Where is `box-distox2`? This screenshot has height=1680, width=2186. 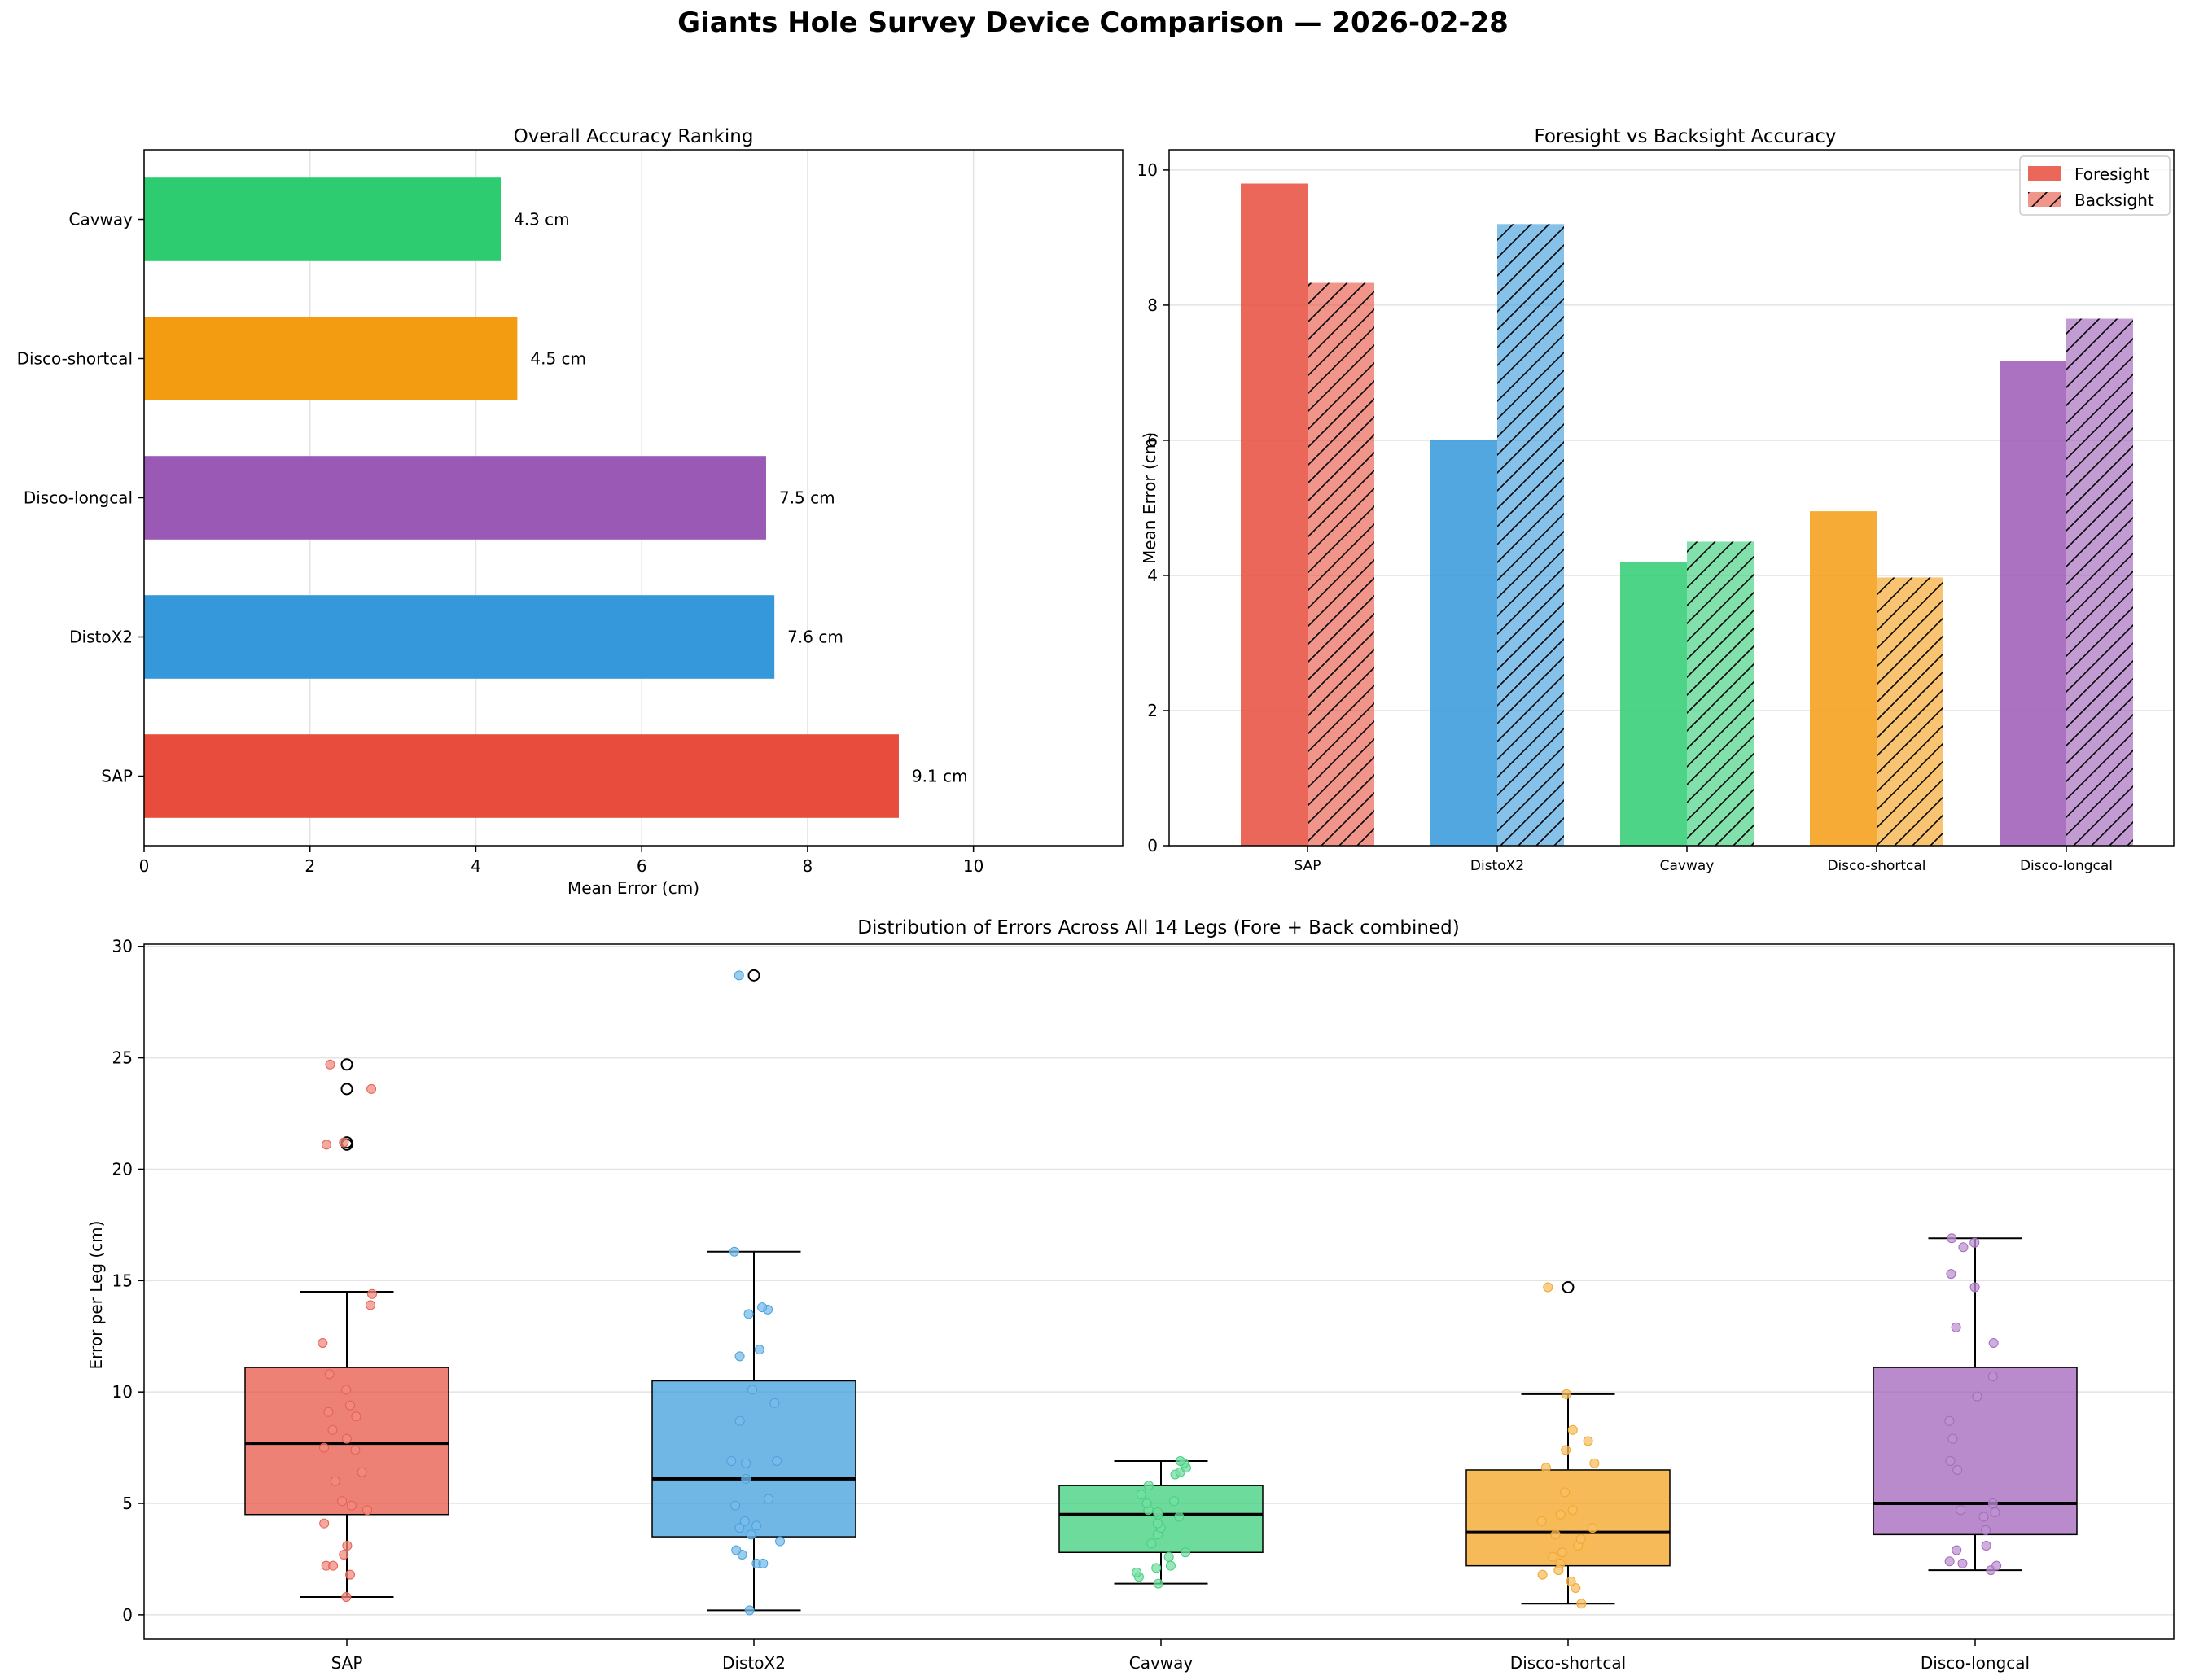
box-distox2 is located at coordinates (754, 1459).